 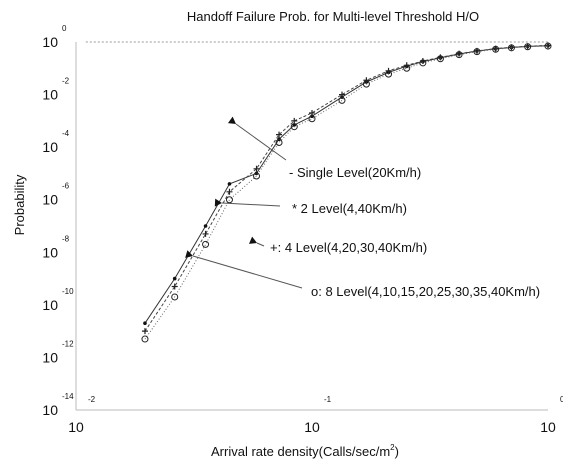 What do you see at coordinates (561, 399) in the screenshot?
I see `x-tick-exponent: 0` at bounding box center [561, 399].